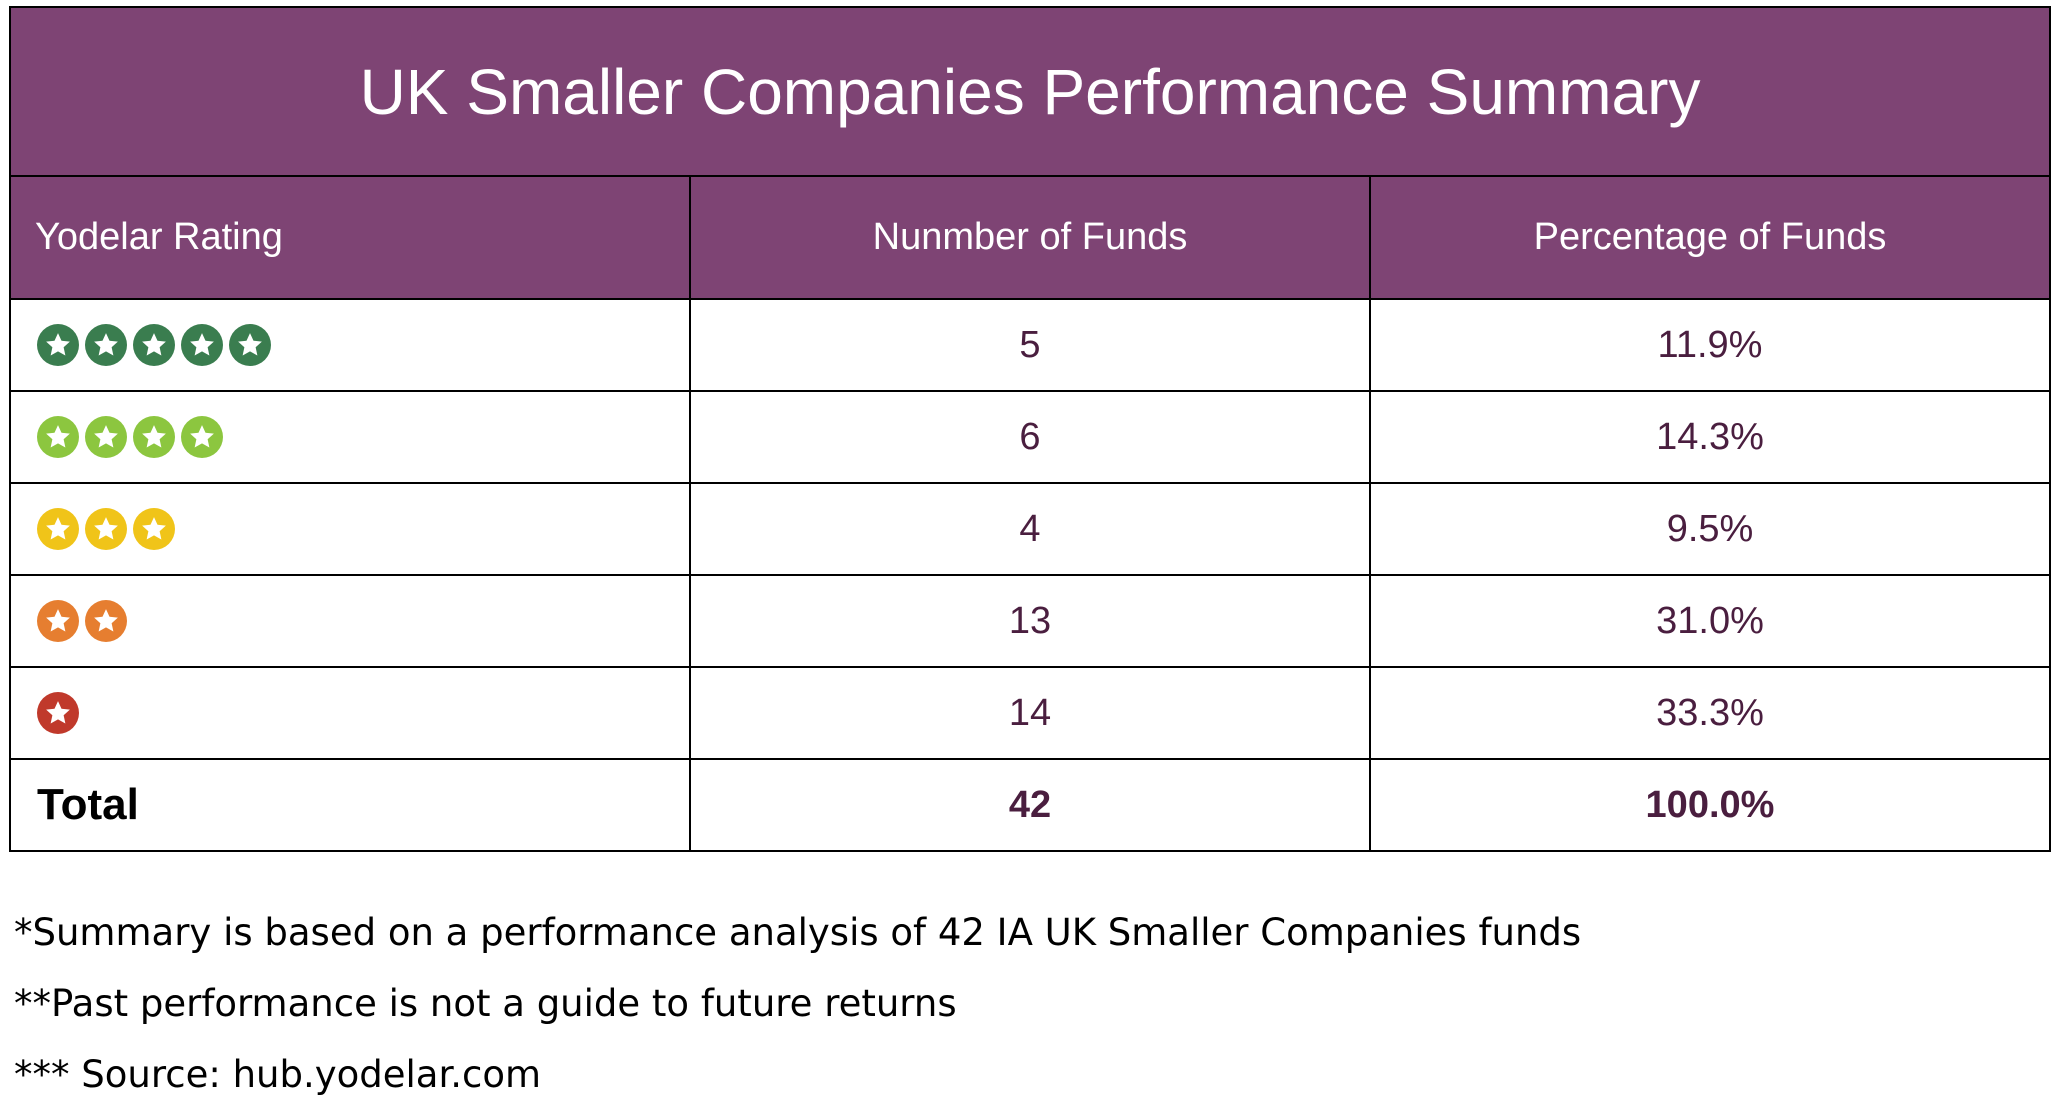 The height and width of the screenshot is (1118, 2058). I want to click on total-row: Total 42 100.0%, so click(1030, 805).